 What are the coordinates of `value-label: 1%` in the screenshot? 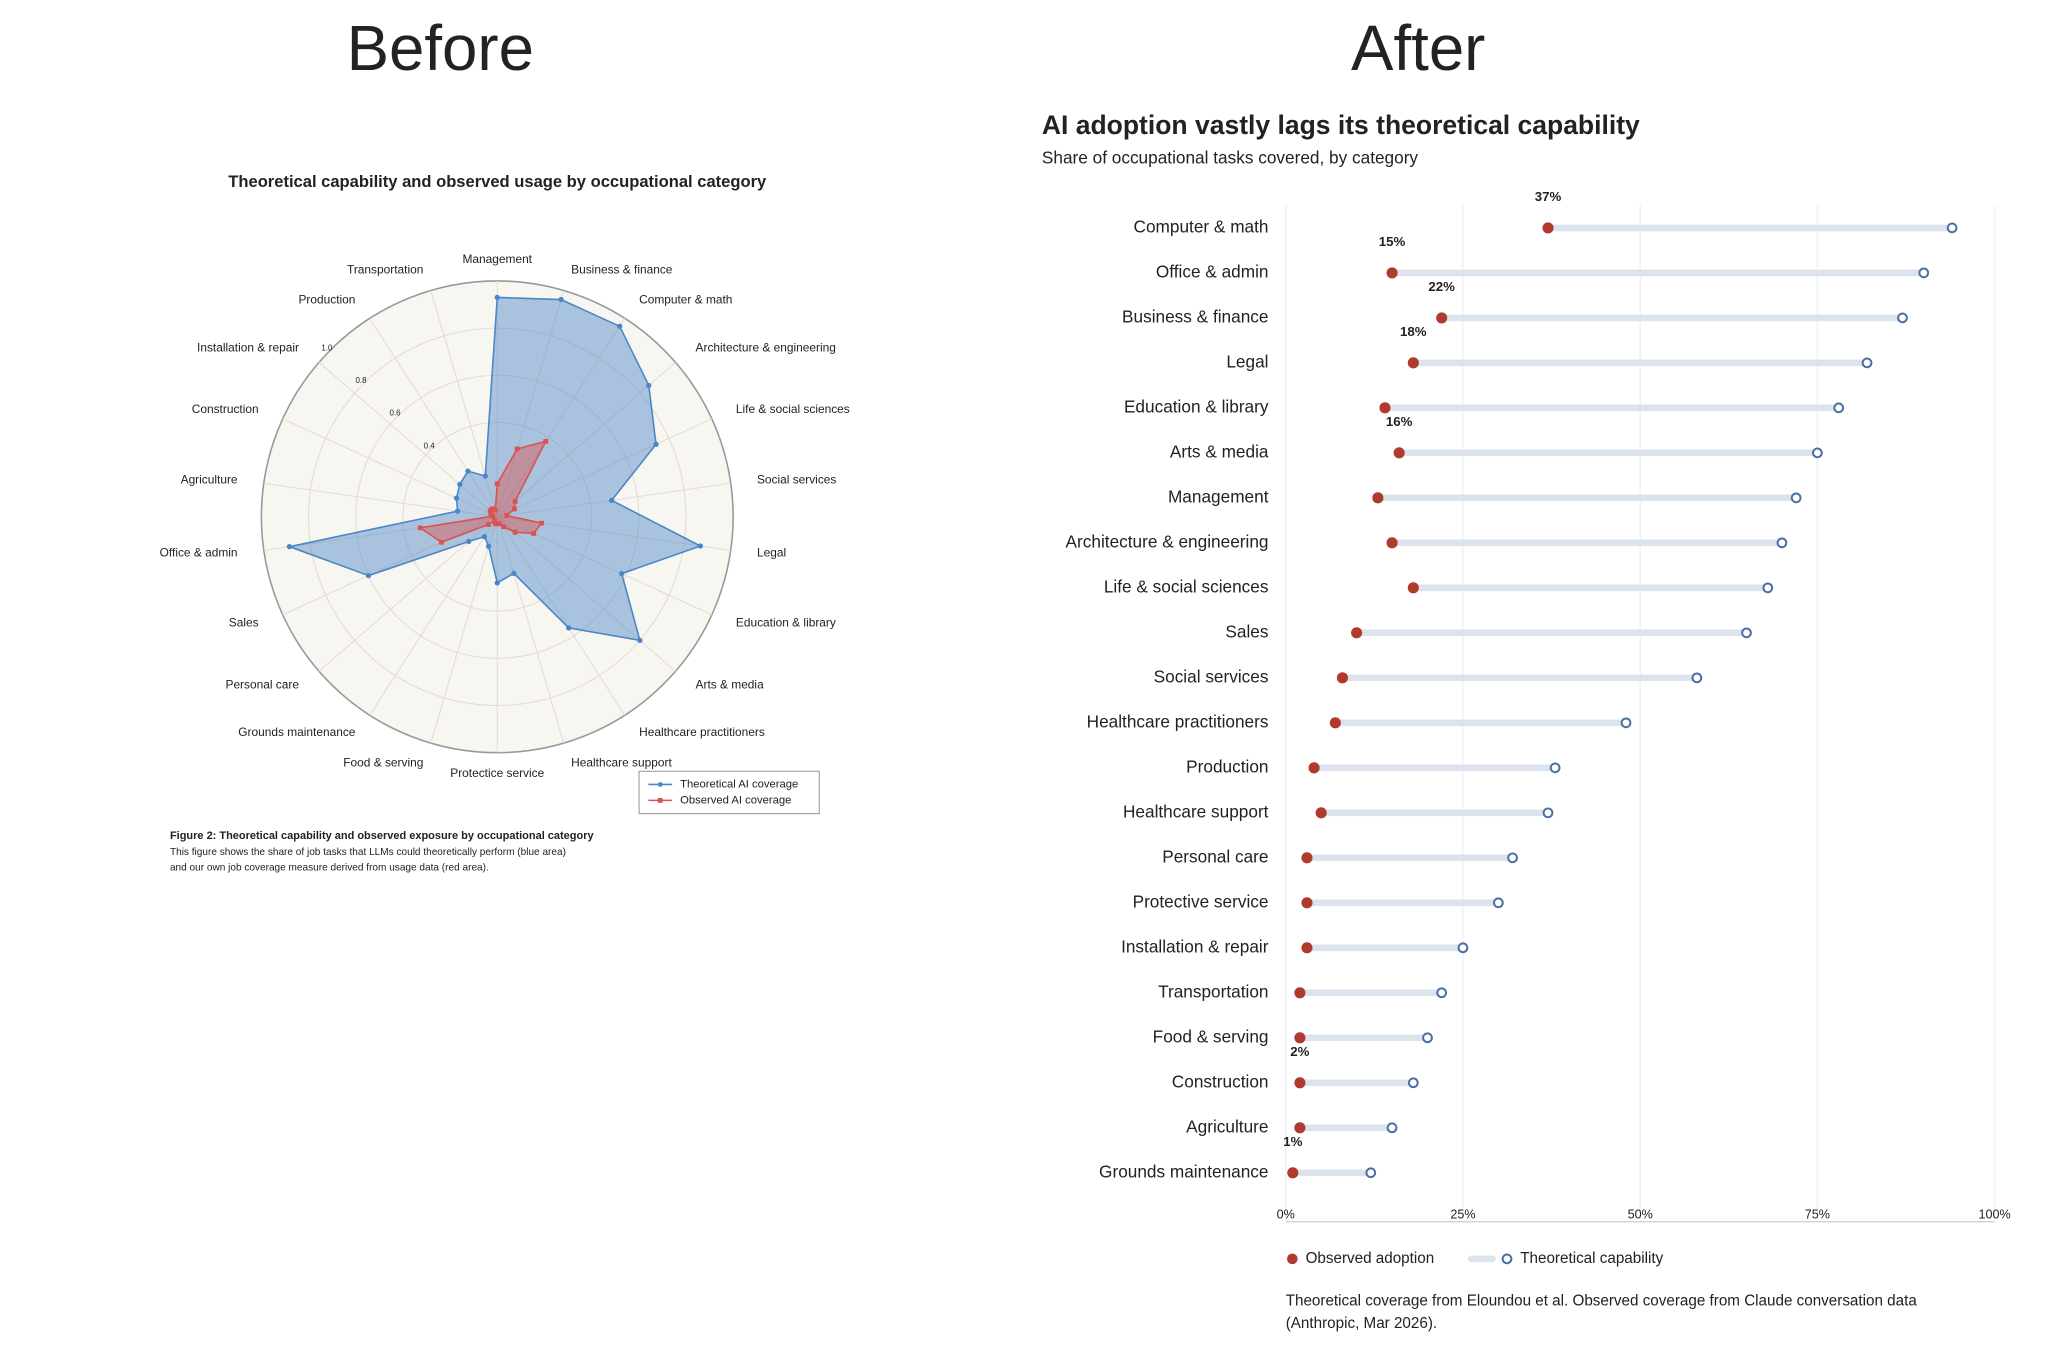 It's located at (1292, 1141).